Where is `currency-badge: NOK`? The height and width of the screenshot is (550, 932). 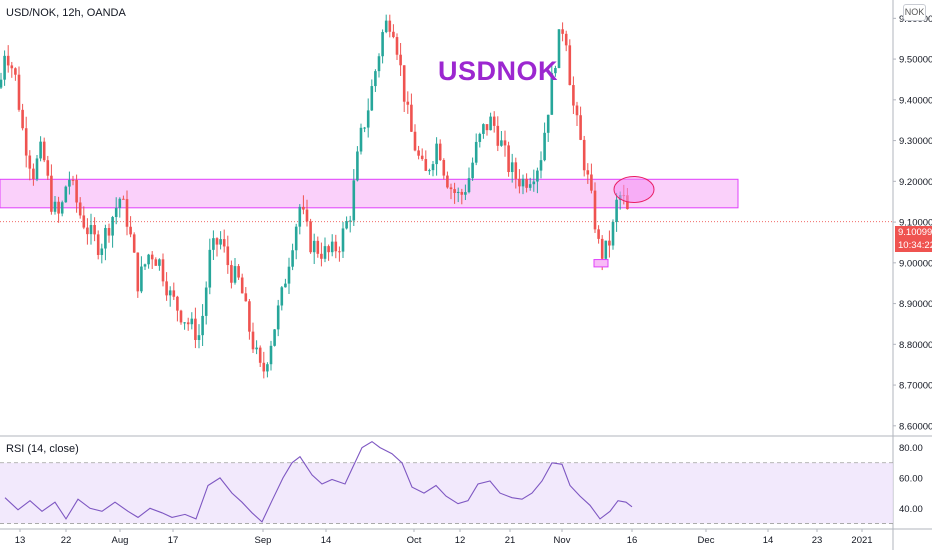
currency-badge: NOK is located at coordinates (914, 12).